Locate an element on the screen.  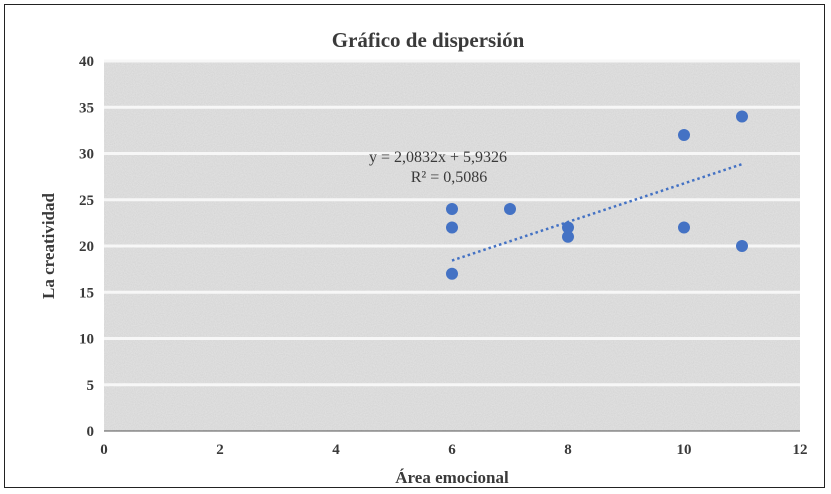
trendline-equation: y = 2,0832x + 5,9326 is located at coordinates (438, 157).